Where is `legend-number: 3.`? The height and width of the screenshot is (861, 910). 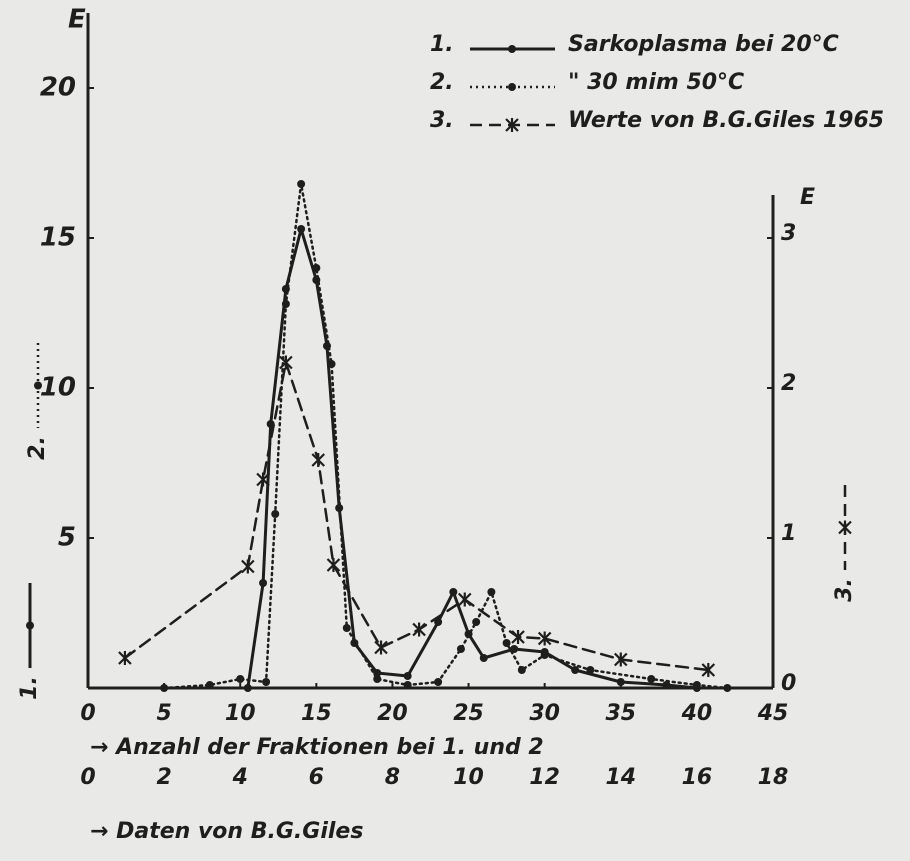 legend-number: 3. is located at coordinates (442, 120).